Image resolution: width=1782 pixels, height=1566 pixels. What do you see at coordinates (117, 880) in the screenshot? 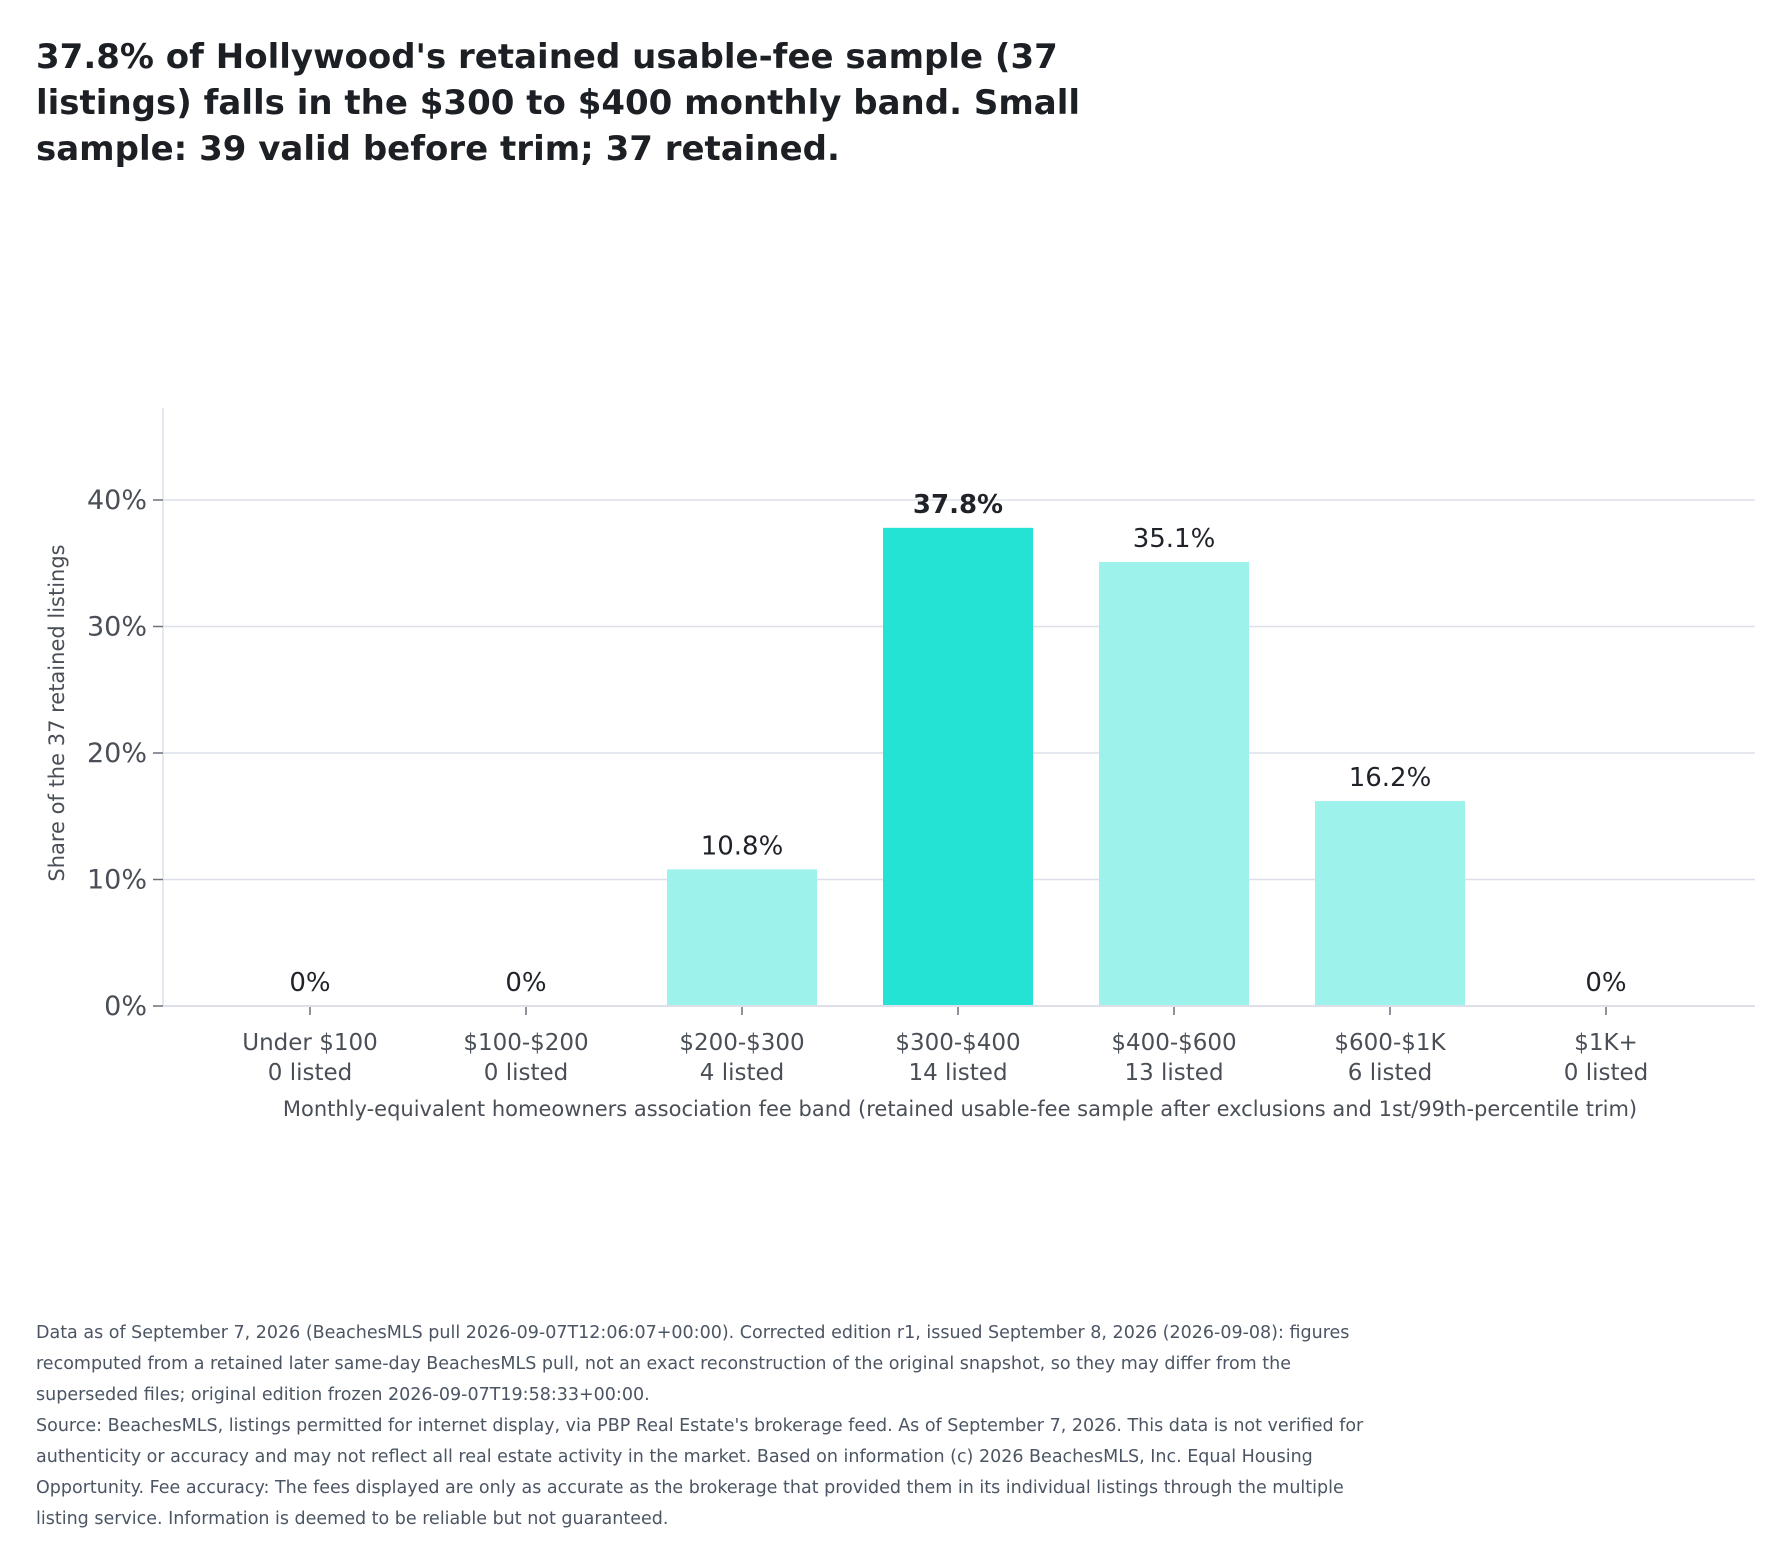
I see `y-tick-label: 10%` at bounding box center [117, 880].